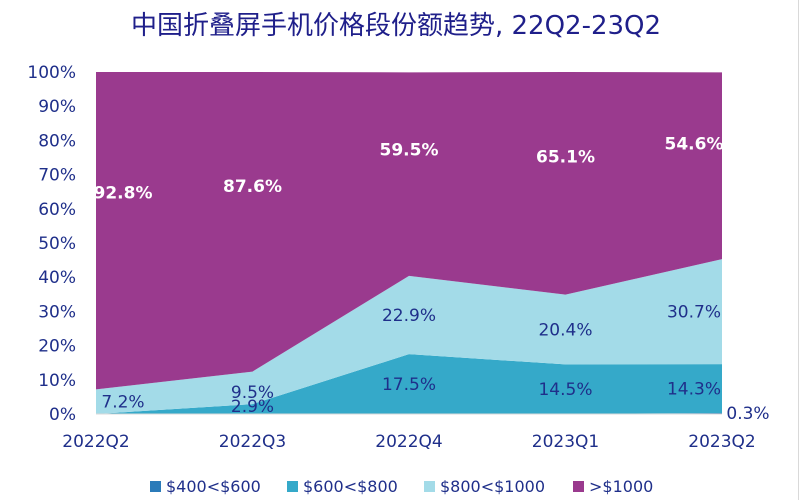  Describe the element at coordinates (565, 390) in the screenshot. I see `data-label: 14.5%` at that location.